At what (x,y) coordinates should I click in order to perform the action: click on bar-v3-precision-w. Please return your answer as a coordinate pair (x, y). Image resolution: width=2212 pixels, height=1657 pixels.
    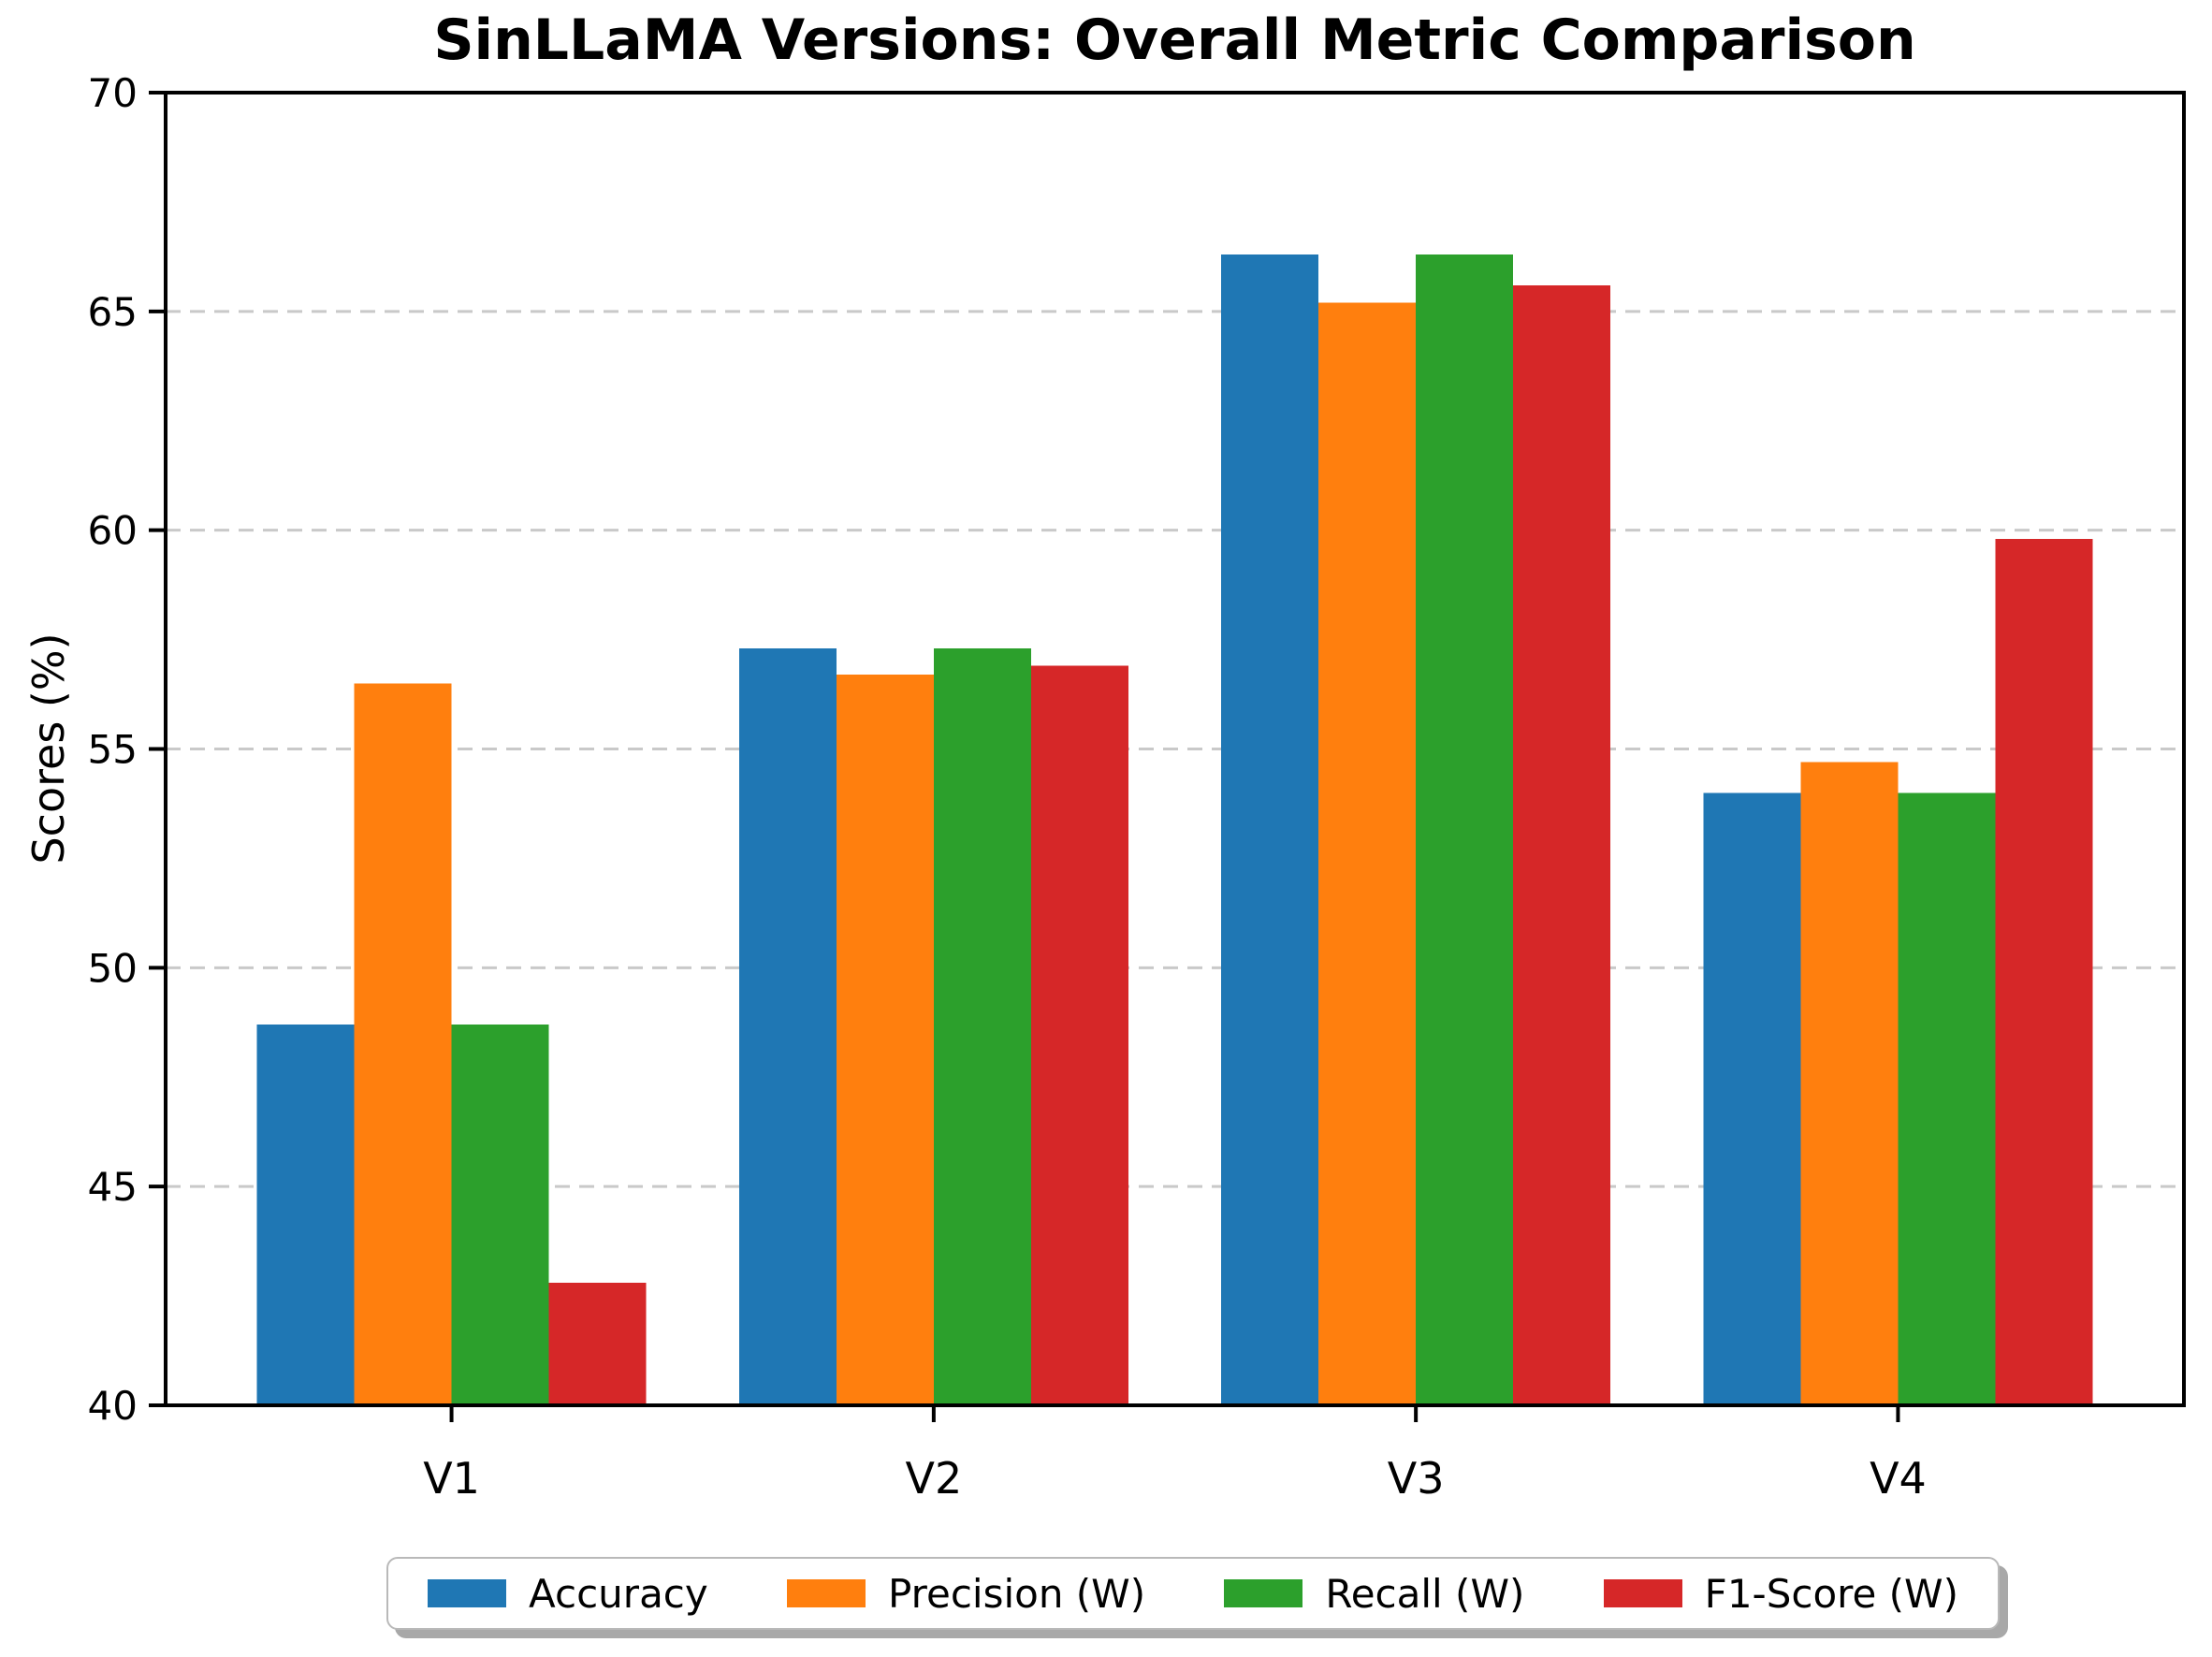
    Looking at the image, I should click on (1367, 854).